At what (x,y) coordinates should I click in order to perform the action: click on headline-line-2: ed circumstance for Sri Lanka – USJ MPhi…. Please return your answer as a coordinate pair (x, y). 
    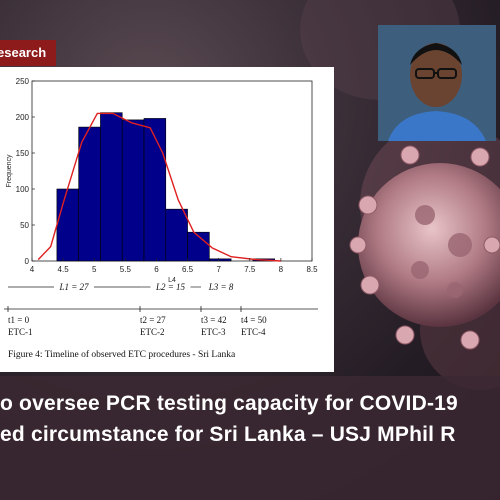
    Looking at the image, I should click on (228, 434).